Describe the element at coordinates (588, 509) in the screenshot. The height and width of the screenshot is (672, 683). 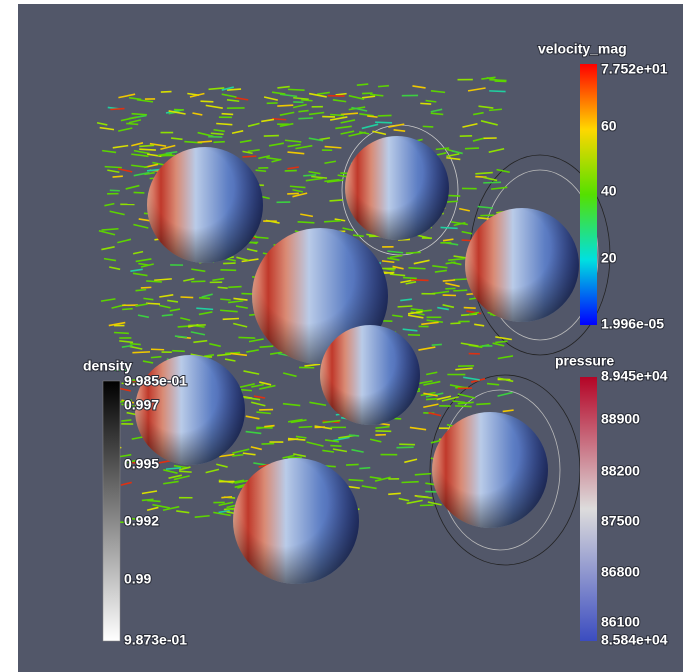
I see `pressure-colorbar` at that location.